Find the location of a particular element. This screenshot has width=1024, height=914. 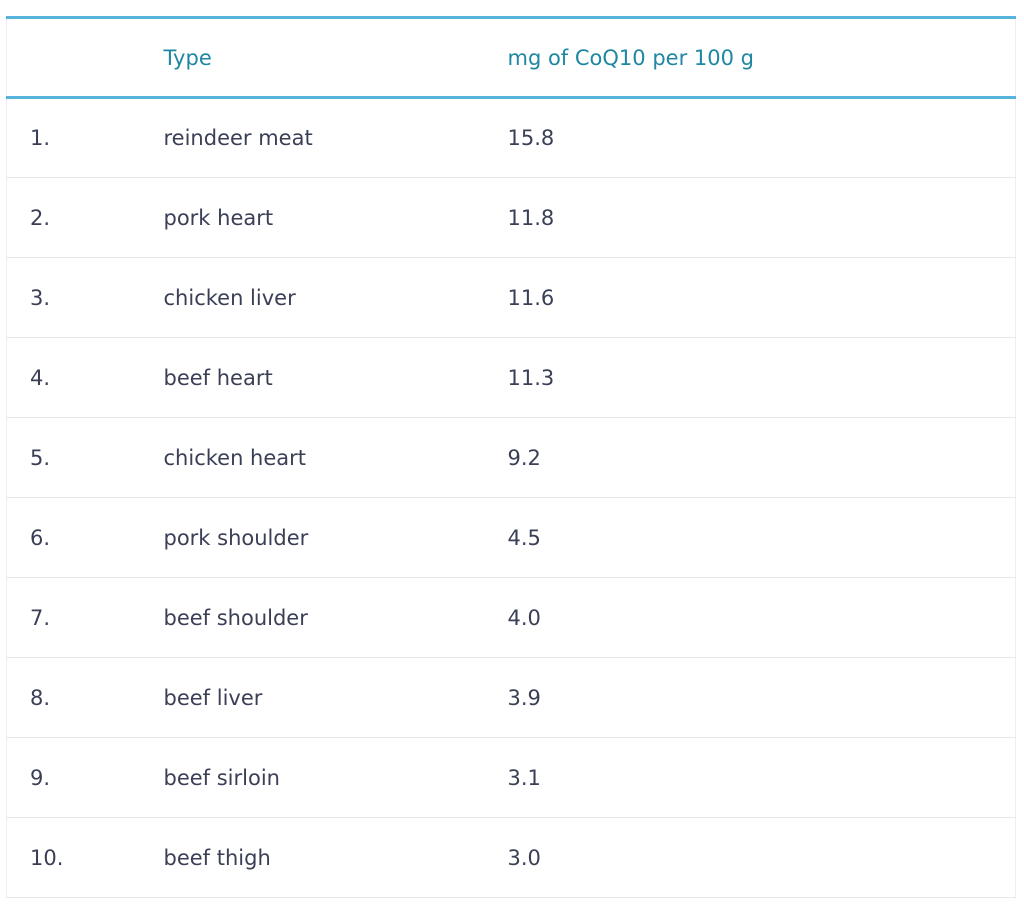

cell-value: 3.9 is located at coordinates (761, 697).